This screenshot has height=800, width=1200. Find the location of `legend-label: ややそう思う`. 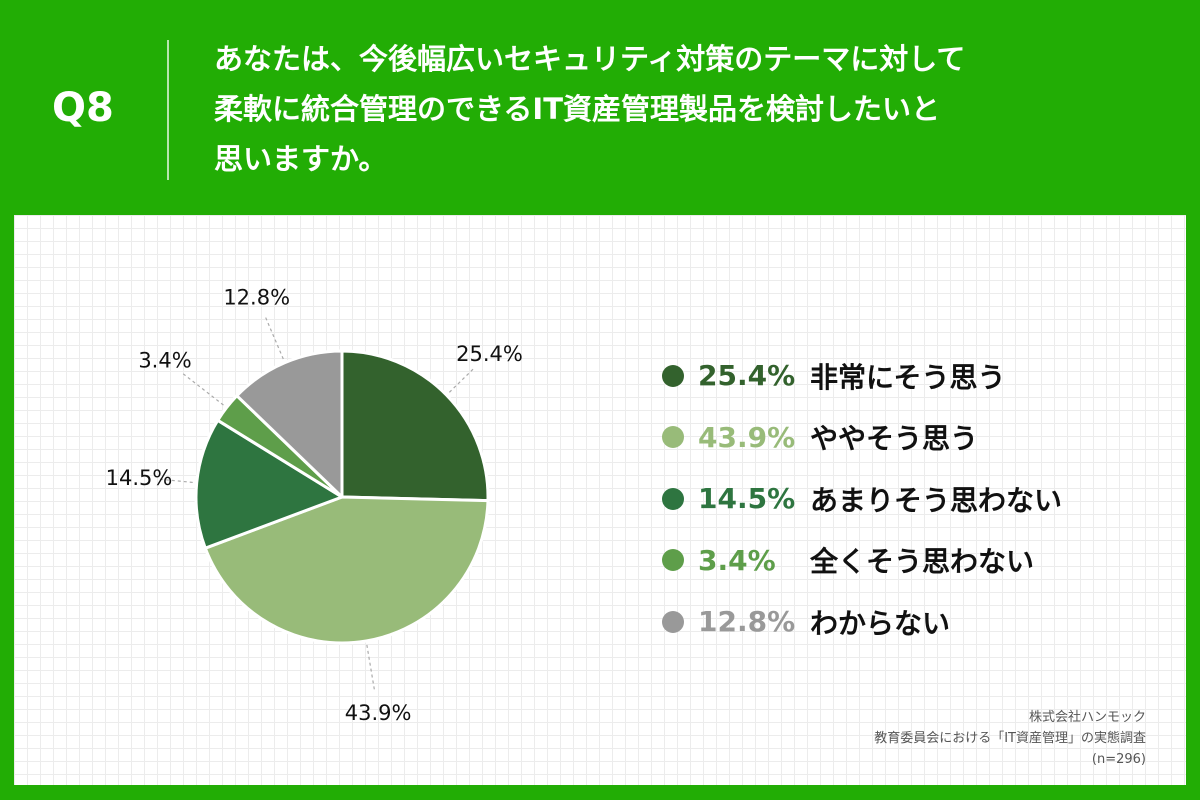

legend-label: ややそう思う is located at coordinates (894, 439).